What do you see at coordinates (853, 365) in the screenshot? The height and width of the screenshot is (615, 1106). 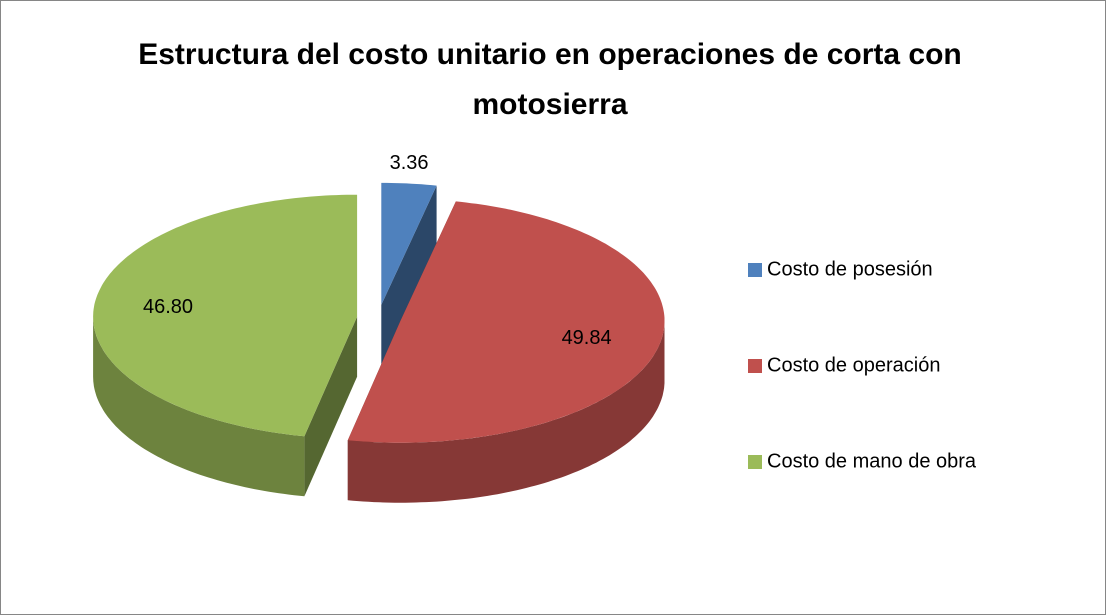 I see `legend-label: Costo de operación` at bounding box center [853, 365].